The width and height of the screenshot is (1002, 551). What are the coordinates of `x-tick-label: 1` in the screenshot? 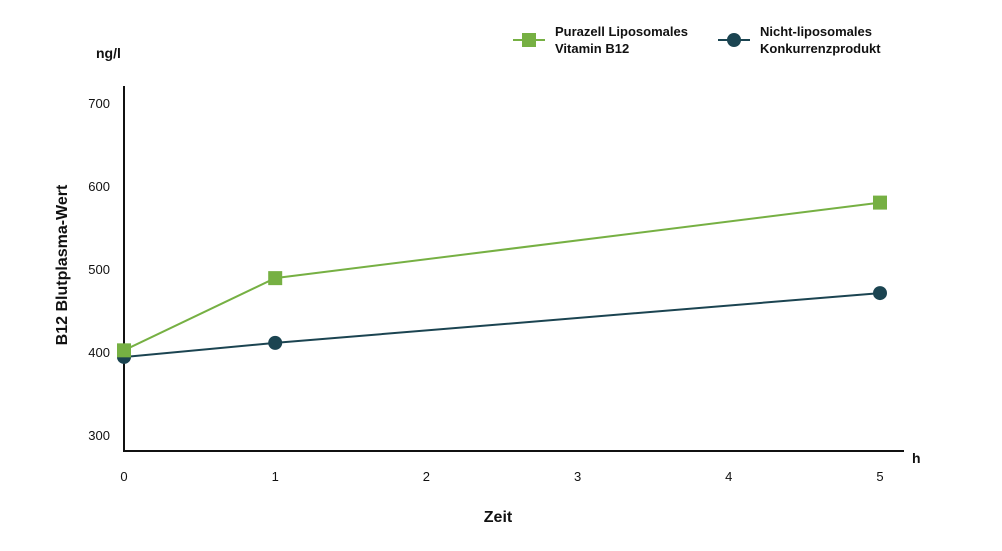 It's located at (275, 476).